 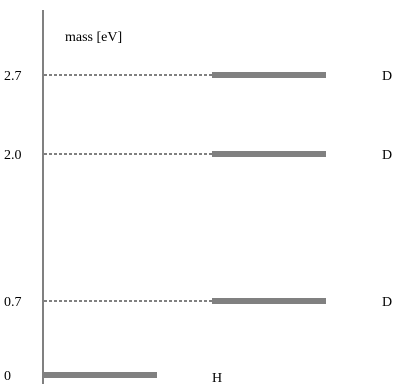 What do you see at coordinates (217, 378) in the screenshot?
I see `level-label: H` at bounding box center [217, 378].